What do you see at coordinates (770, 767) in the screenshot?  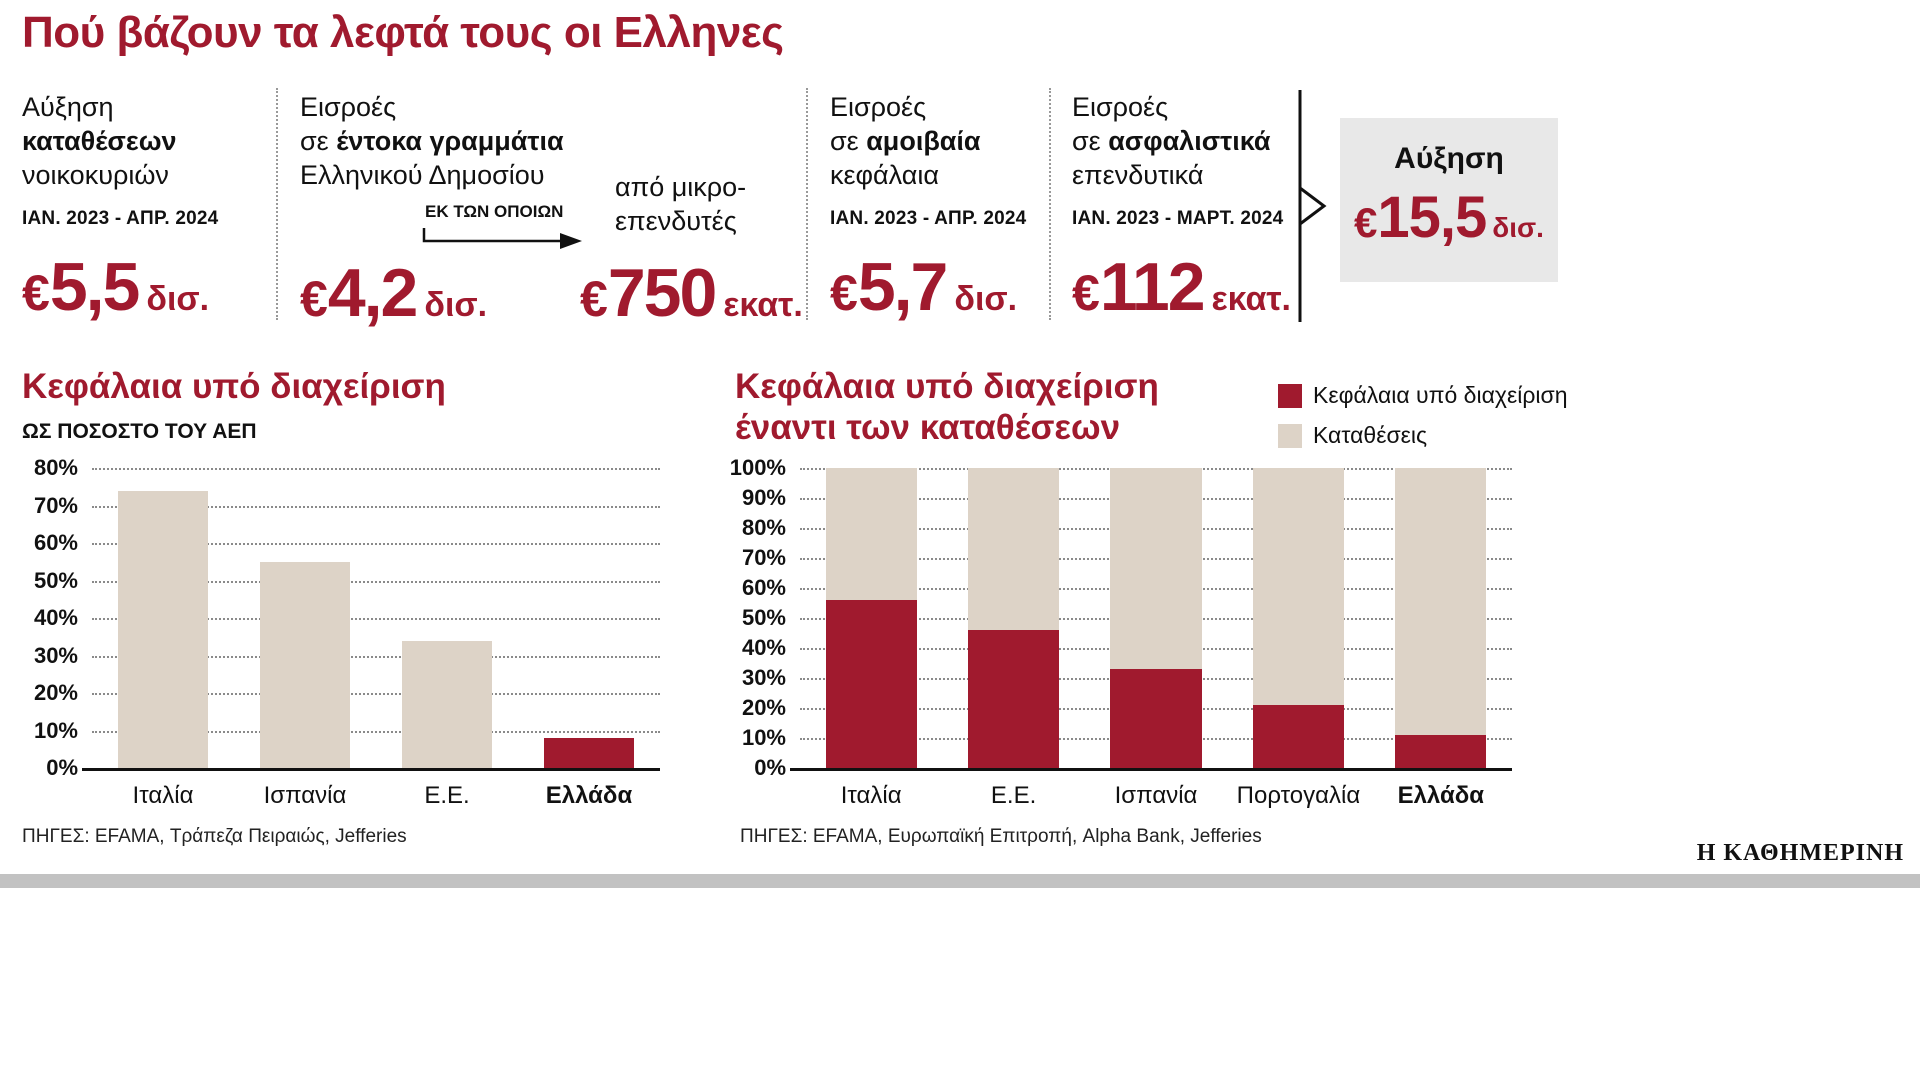 I see `y-axis-tick: 0%` at bounding box center [770, 767].